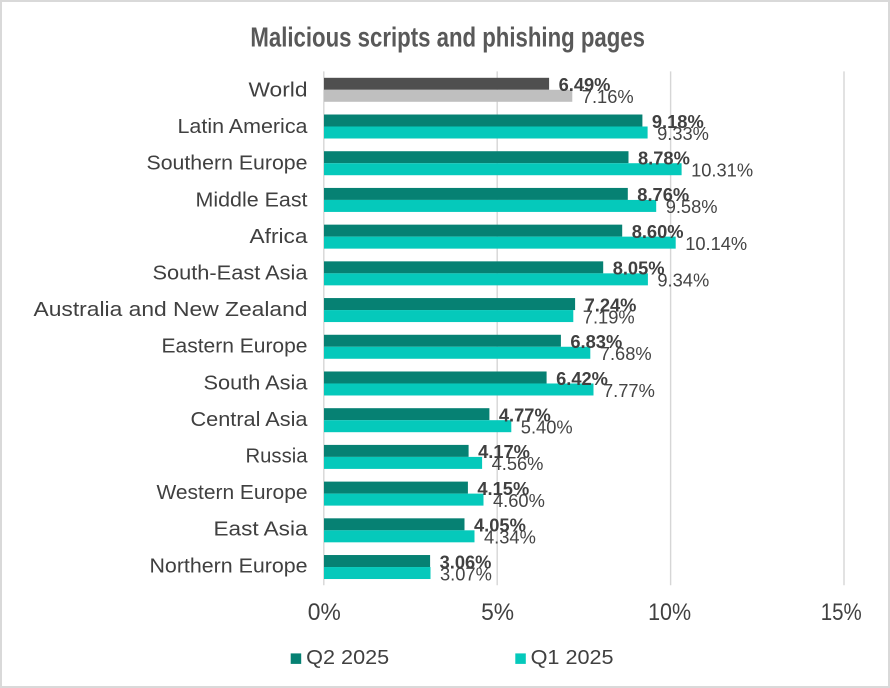 This screenshot has width=890, height=688. Describe the element at coordinates (596, 341) in the screenshot. I see `svg-text: 6.83%` at that location.